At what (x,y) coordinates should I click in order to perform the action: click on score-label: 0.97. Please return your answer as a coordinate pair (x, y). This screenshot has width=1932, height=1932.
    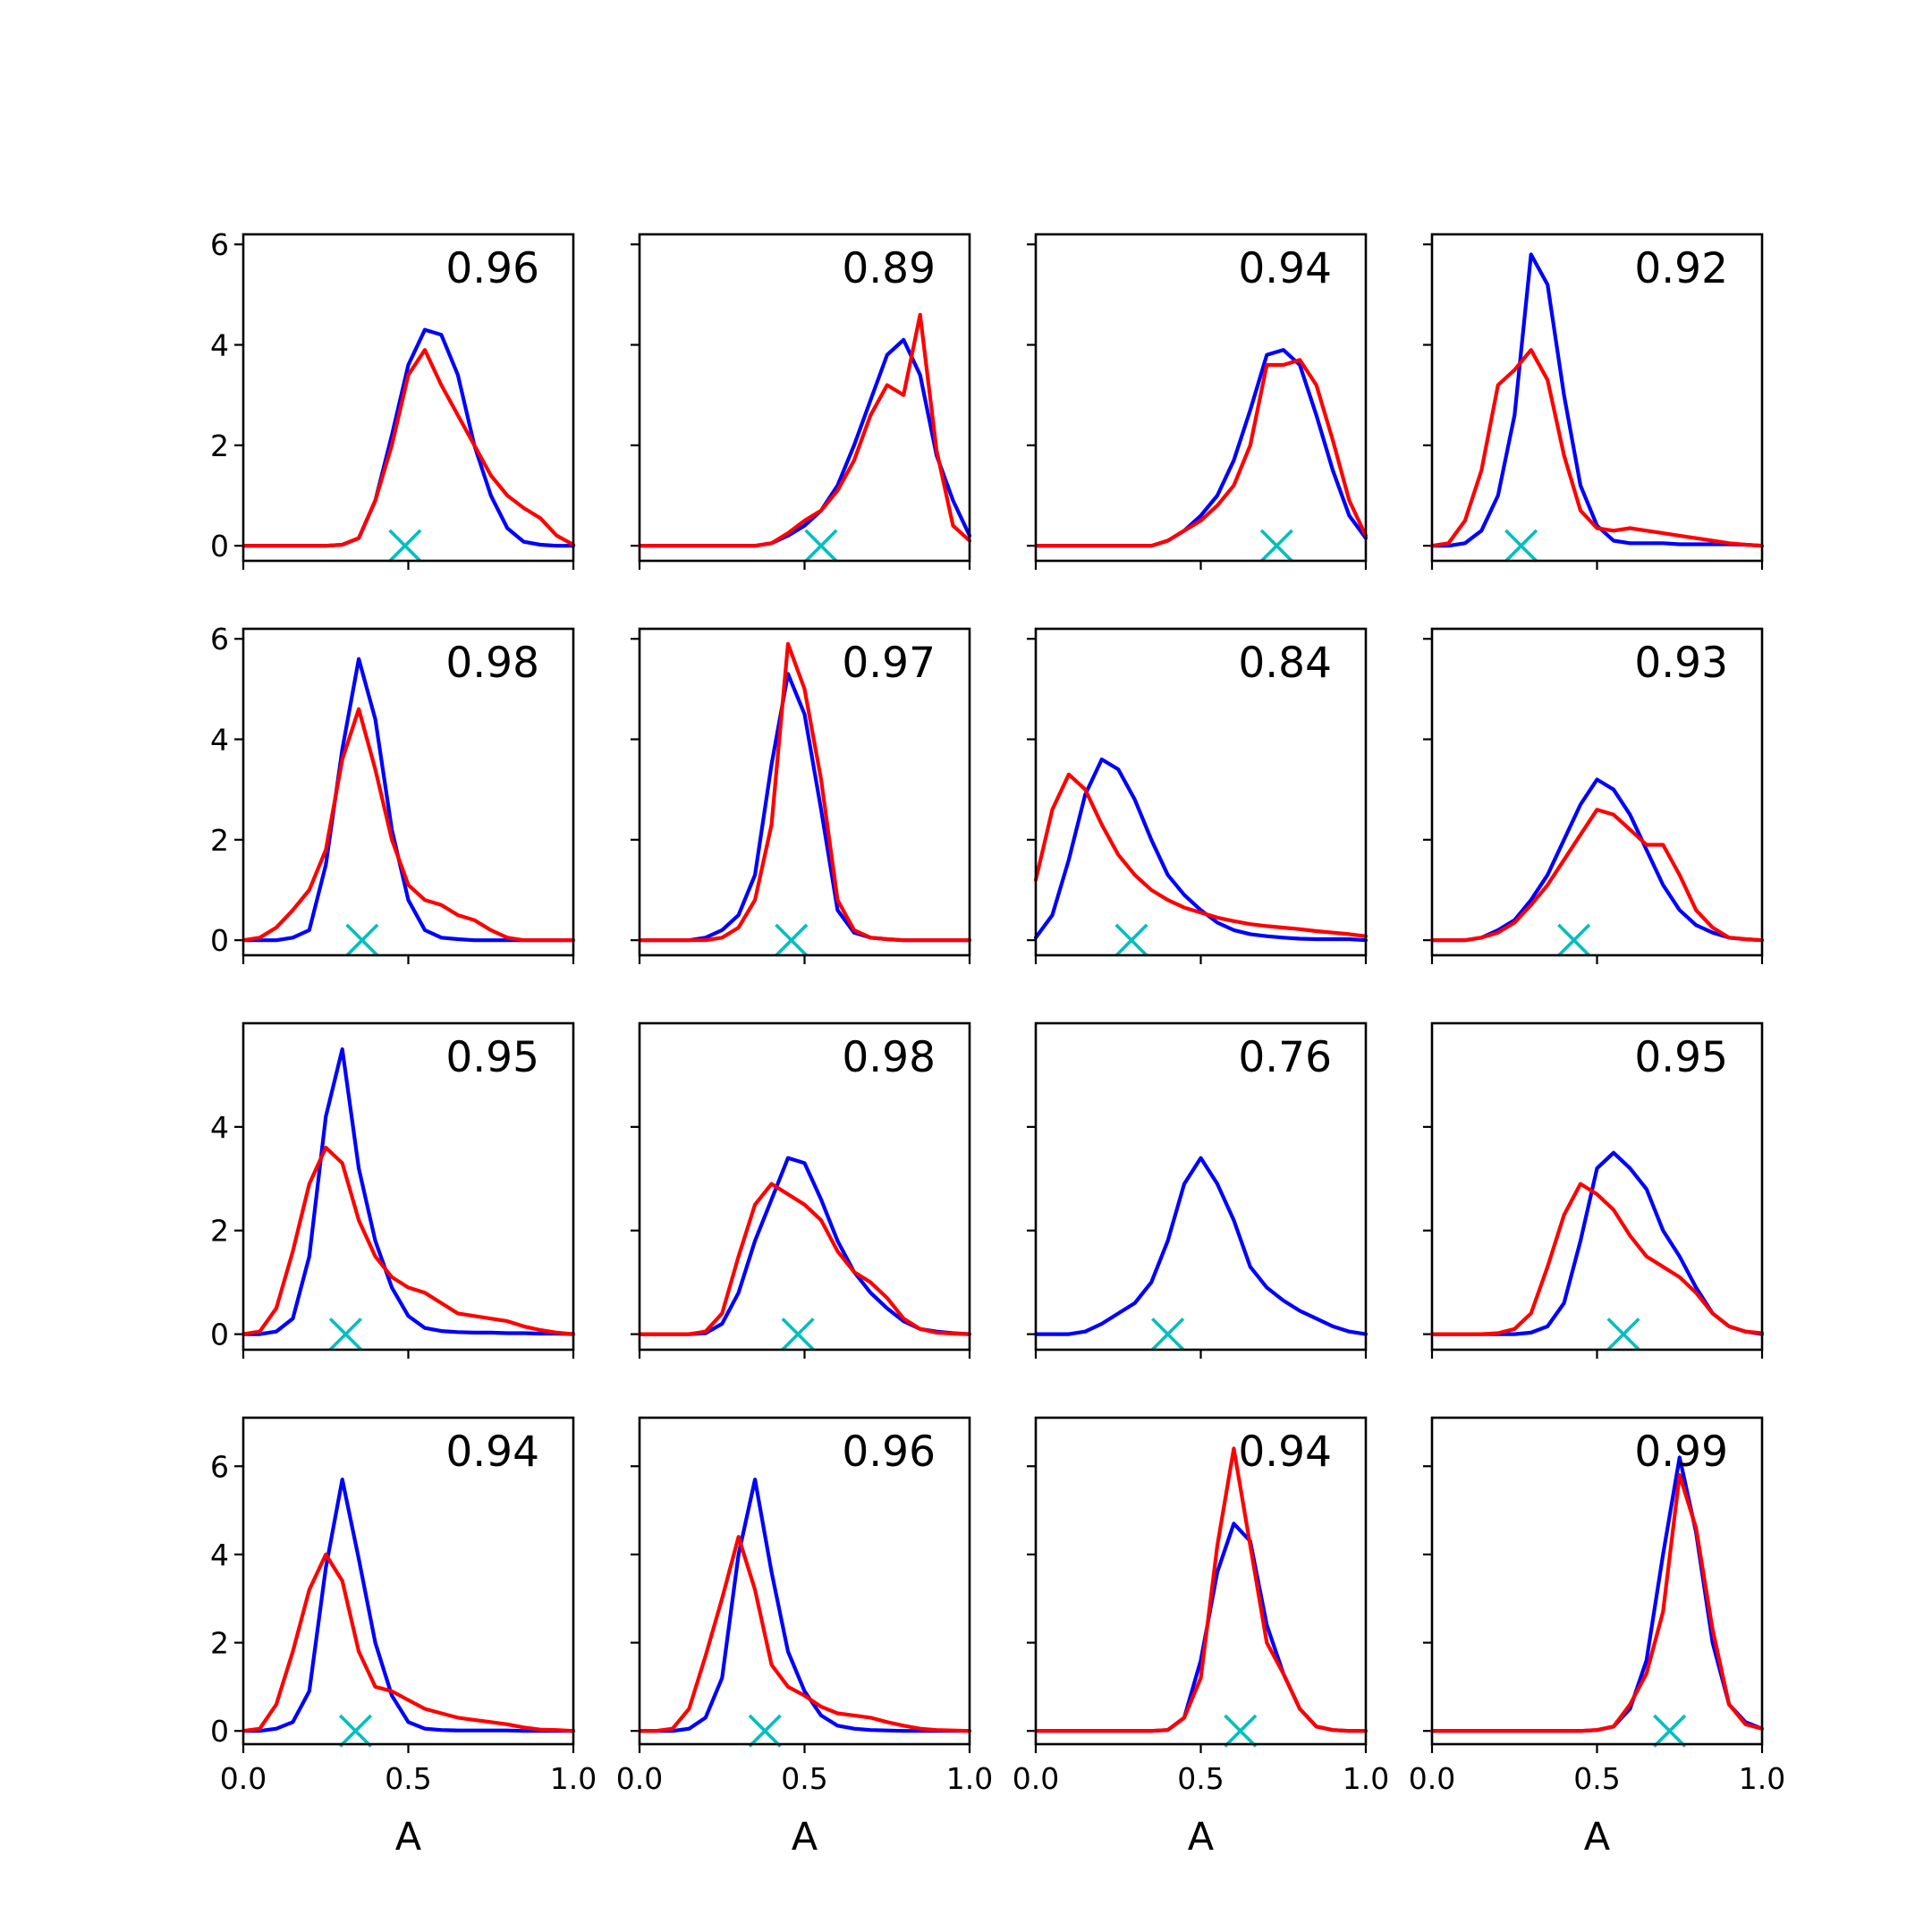
    Looking at the image, I should click on (889, 663).